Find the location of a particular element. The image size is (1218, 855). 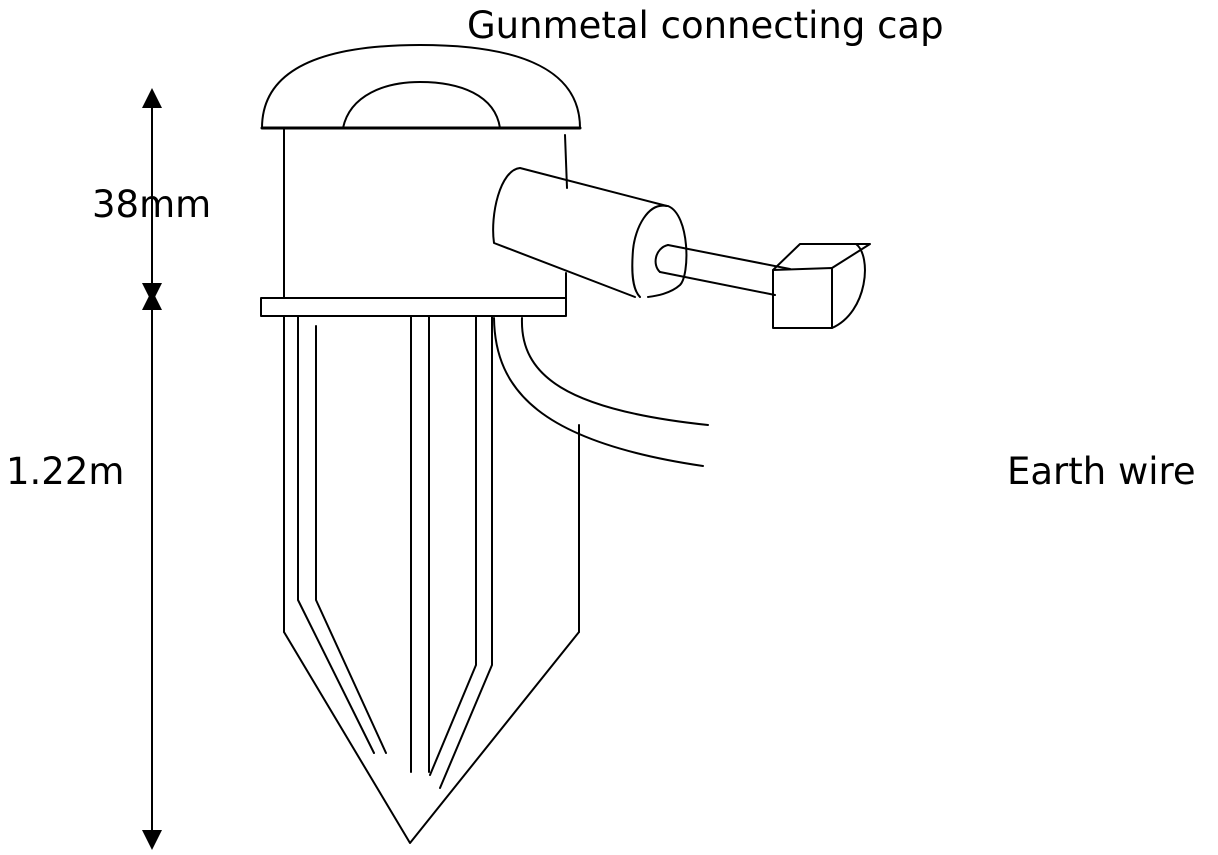

rod-tip is located at coordinates (431, 737).